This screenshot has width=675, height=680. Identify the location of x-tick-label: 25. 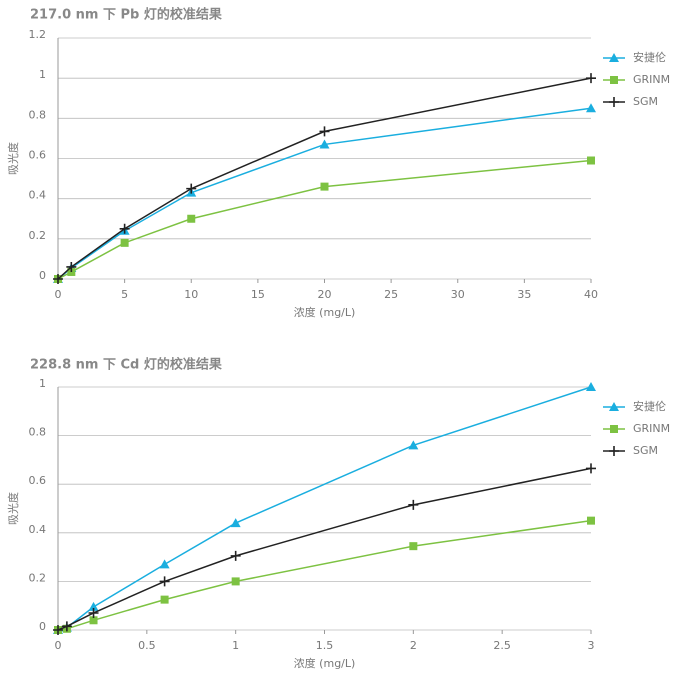
(391, 294).